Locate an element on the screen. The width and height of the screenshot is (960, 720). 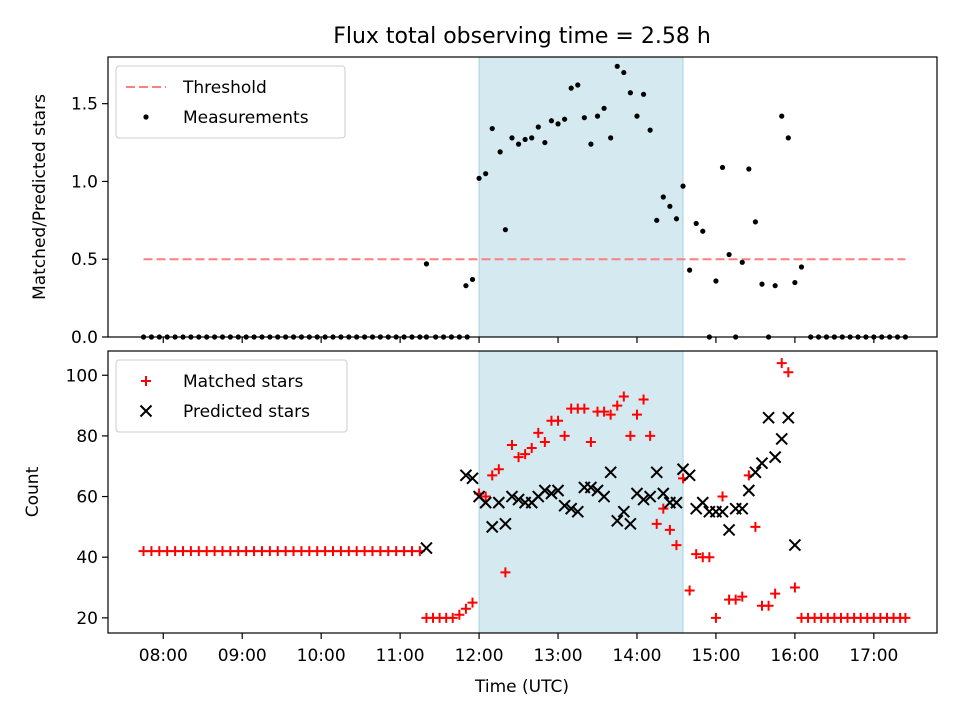
y-tick-label: 60 is located at coordinates (87, 498).